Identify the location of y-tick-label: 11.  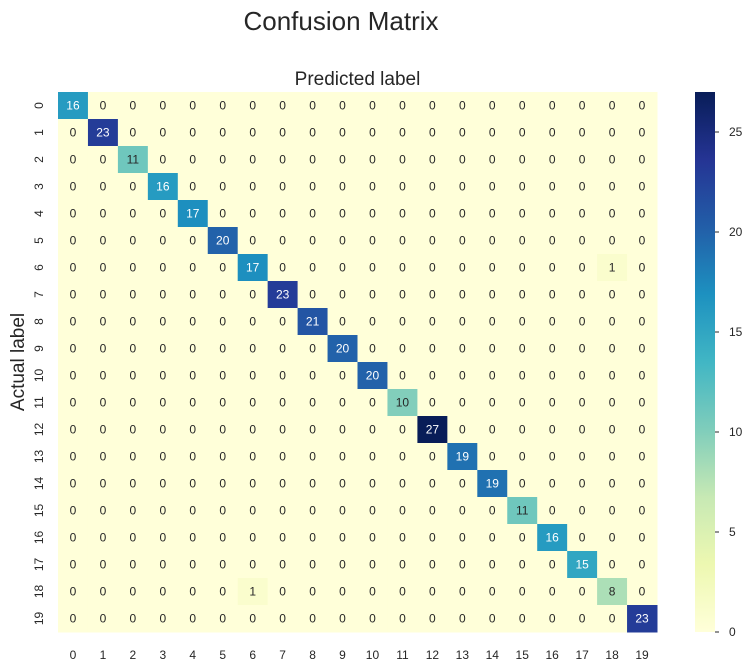
(39, 402).